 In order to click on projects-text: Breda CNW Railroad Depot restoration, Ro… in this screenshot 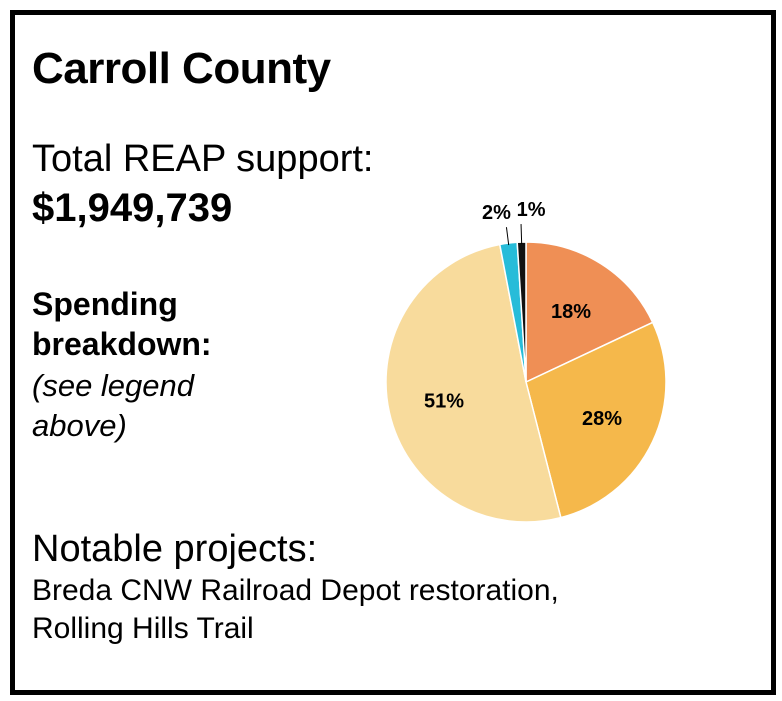, I will do `click(295, 609)`.